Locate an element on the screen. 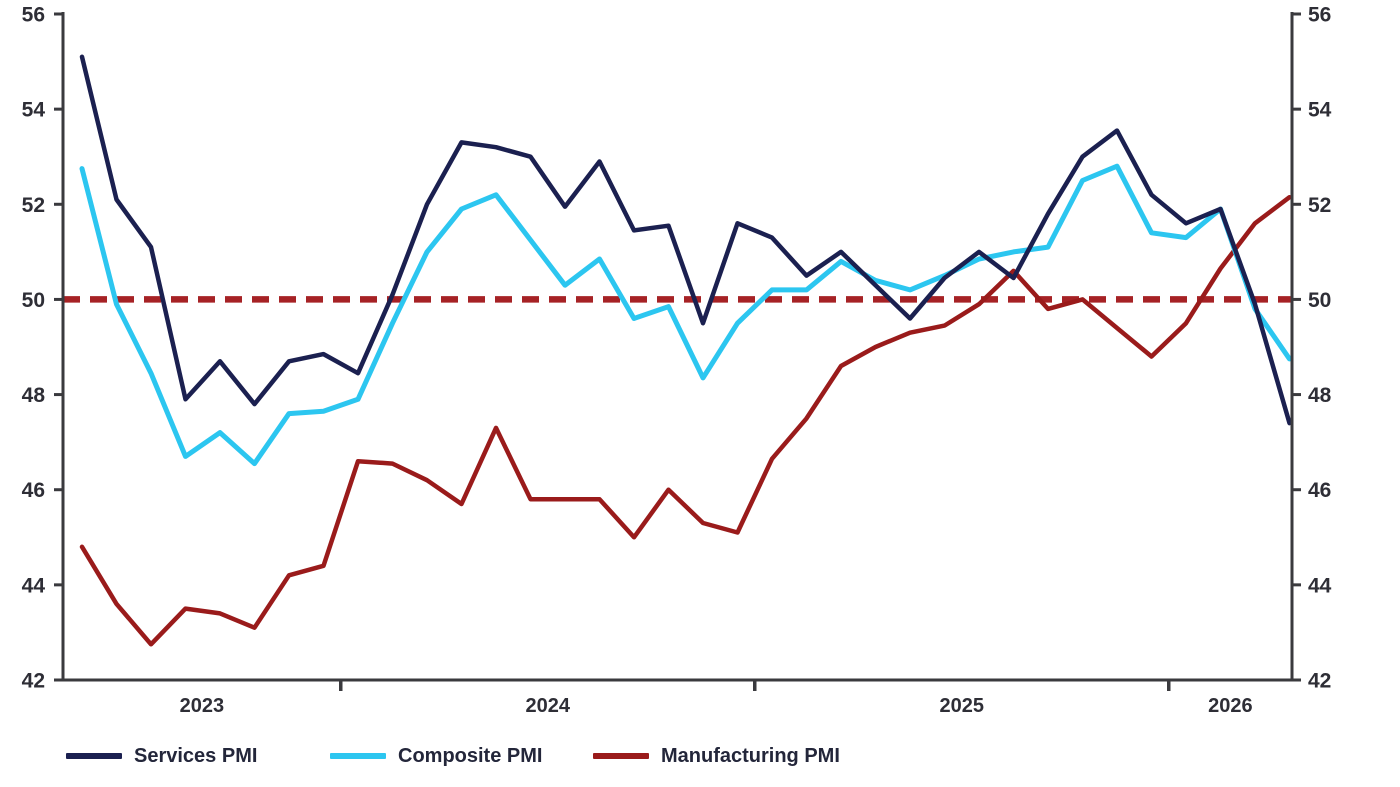 The image size is (1400, 787). services-line-swatch is located at coordinates (94, 756).